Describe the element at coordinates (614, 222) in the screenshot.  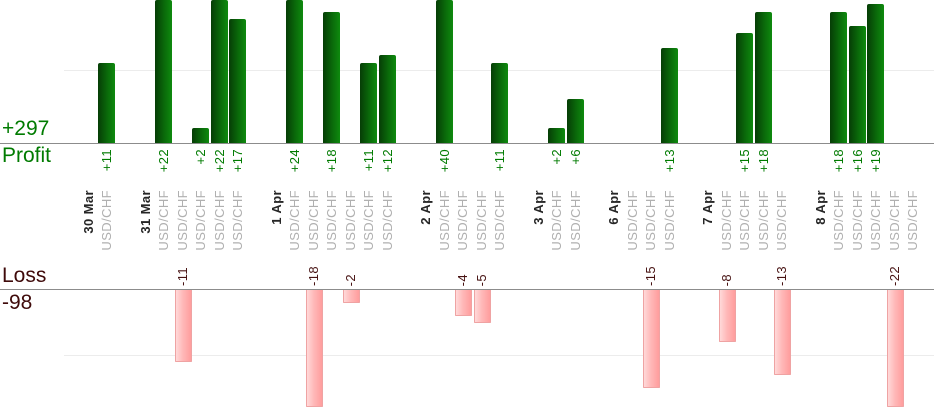
I see `name-cell: 6 Apr` at that location.